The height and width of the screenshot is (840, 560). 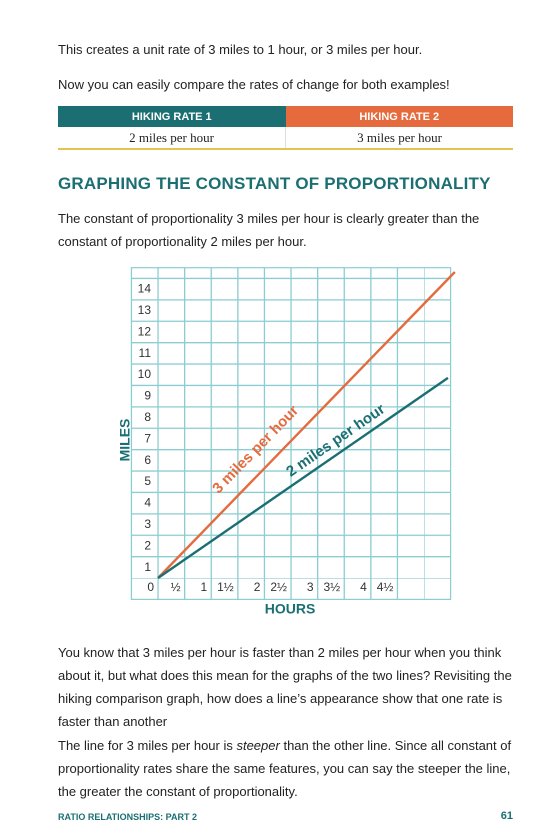 What do you see at coordinates (147, 545) in the screenshot?
I see `y-tick-label: 2` at bounding box center [147, 545].